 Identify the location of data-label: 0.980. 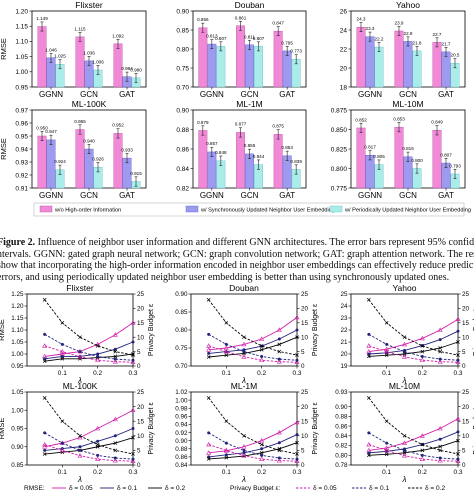
(136, 69).